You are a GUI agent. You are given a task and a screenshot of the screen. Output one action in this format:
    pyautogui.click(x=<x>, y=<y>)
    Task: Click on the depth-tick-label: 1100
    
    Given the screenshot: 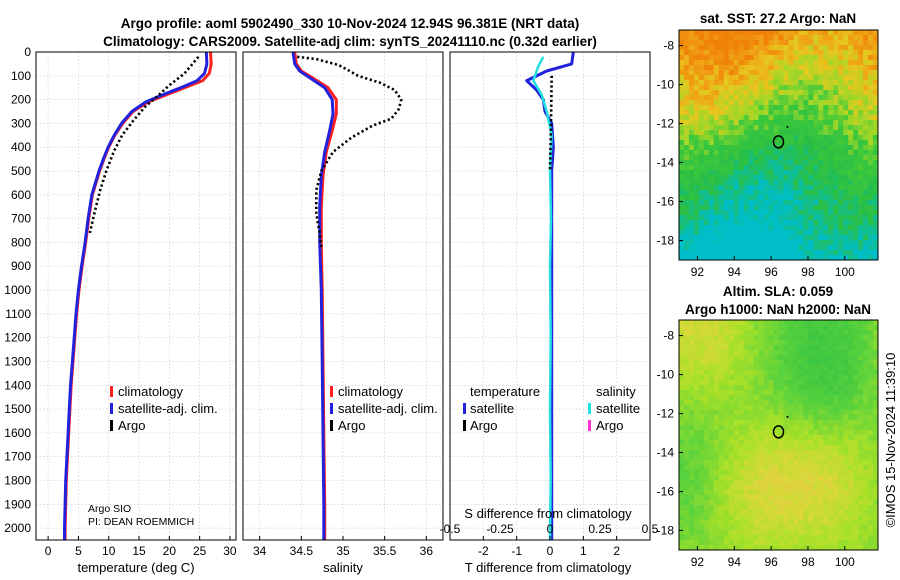 What is the action you would take?
    pyautogui.click(x=18, y=314)
    